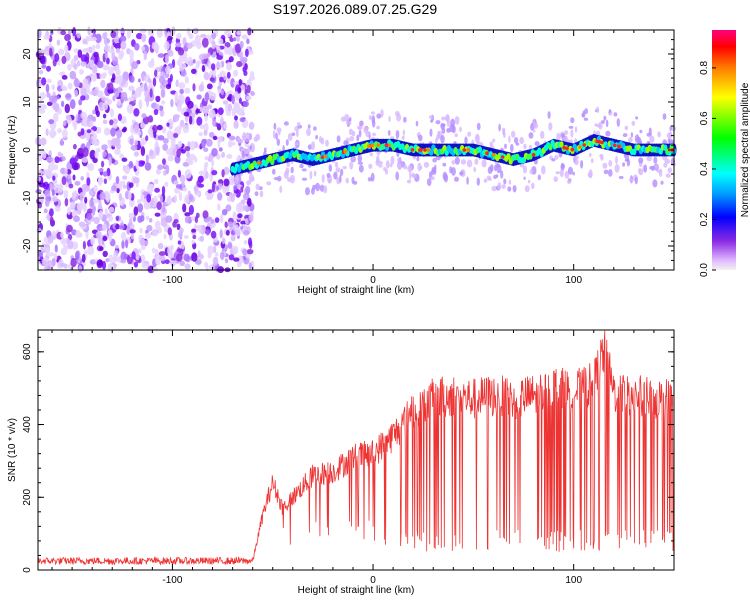 Image resolution: width=750 pixels, height=605 pixels. What do you see at coordinates (27, 54) in the screenshot?
I see `spectrogram-y-tick-label: 20` at bounding box center [27, 54].